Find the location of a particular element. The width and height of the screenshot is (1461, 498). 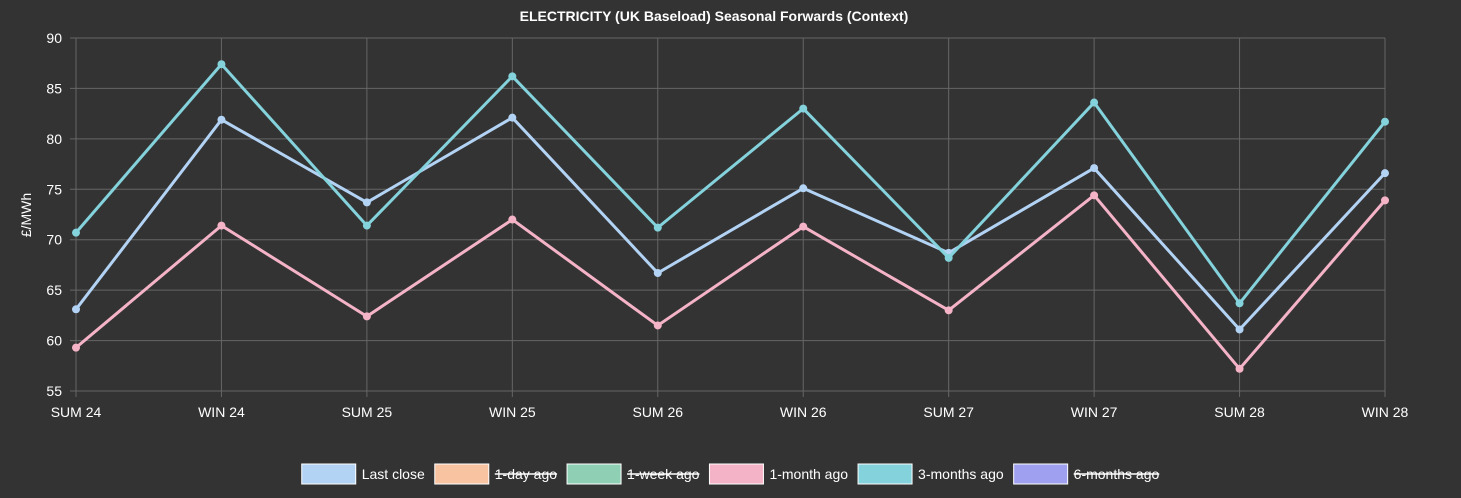

x-tick-label: SUM 26 is located at coordinates (657, 412).